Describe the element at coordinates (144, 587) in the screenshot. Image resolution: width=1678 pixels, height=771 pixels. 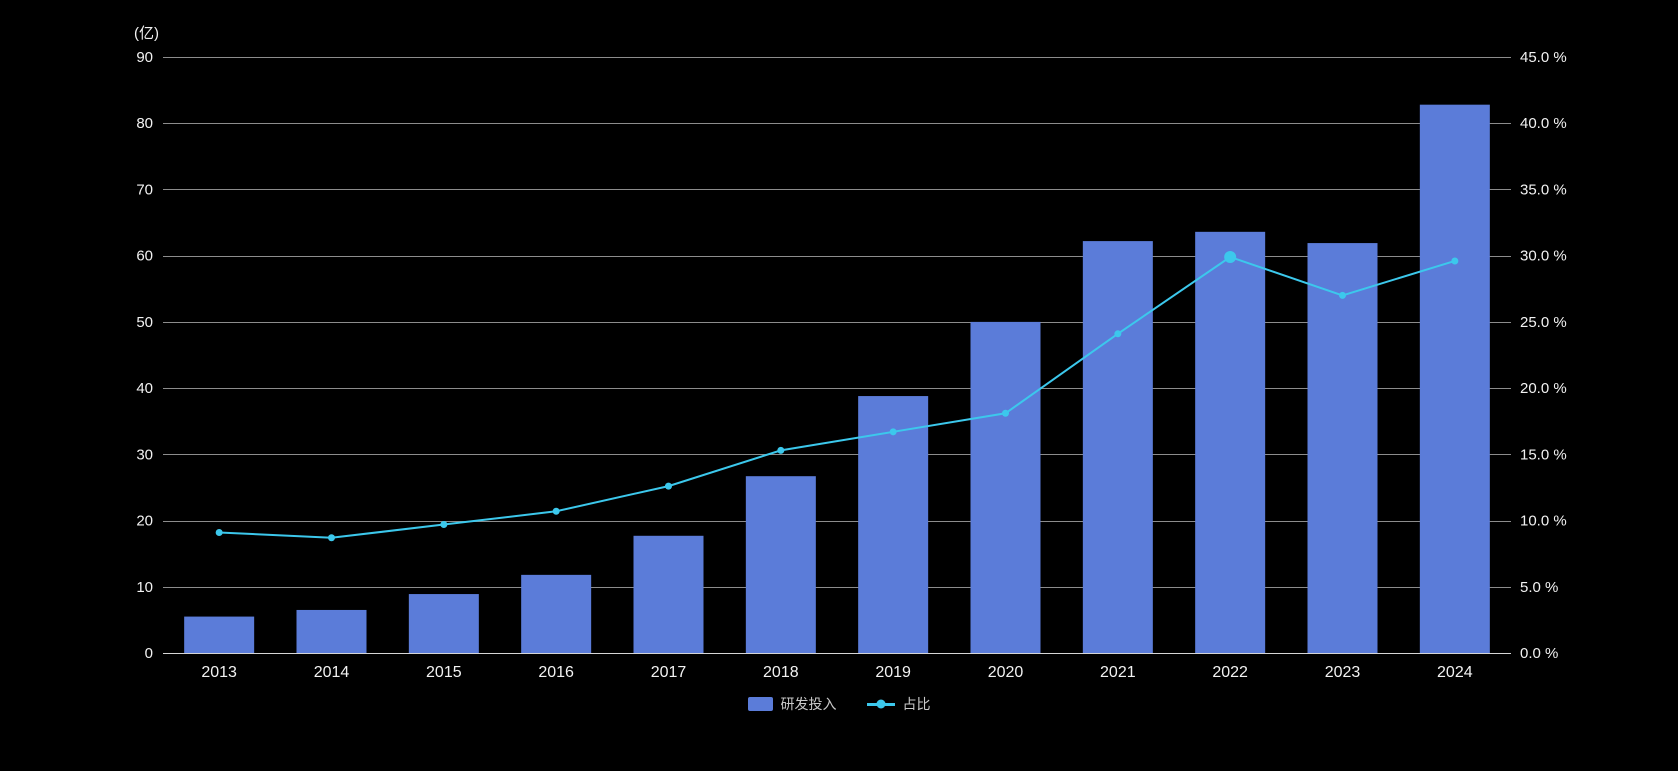
I see `svg-text: 10` at that location.